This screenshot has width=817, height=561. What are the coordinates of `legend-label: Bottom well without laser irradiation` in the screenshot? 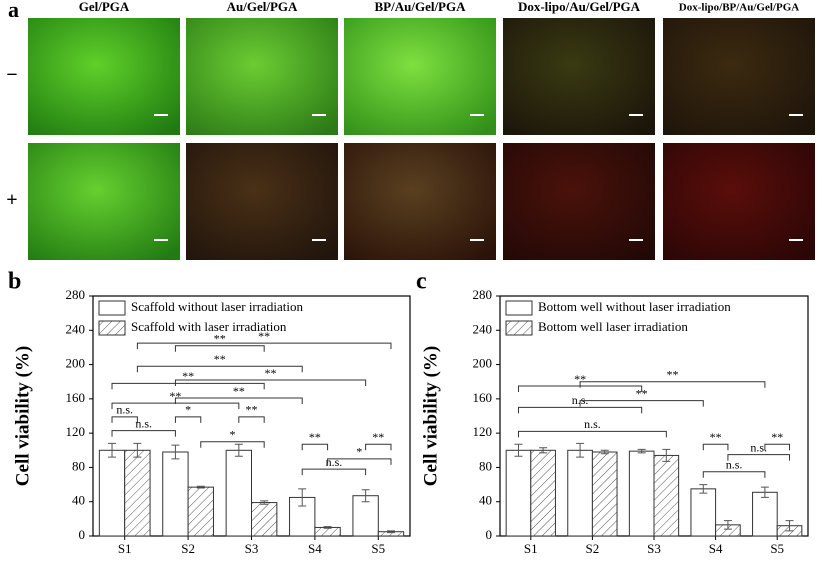 It's located at (634, 306).